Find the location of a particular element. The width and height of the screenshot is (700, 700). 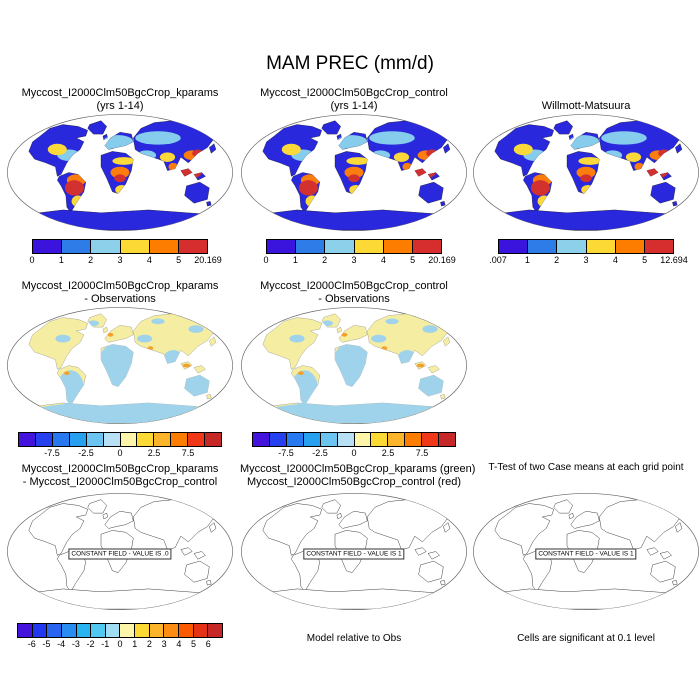

panel-title-line2: - Myccost_I2000Clm50BgcCrop_control is located at coordinates (120, 481).